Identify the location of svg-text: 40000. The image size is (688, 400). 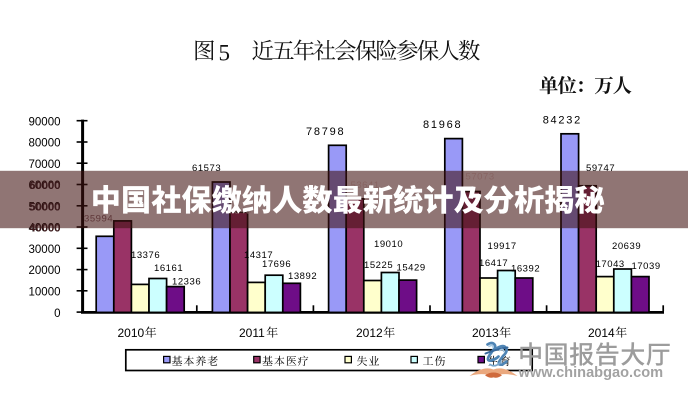
(44, 229).